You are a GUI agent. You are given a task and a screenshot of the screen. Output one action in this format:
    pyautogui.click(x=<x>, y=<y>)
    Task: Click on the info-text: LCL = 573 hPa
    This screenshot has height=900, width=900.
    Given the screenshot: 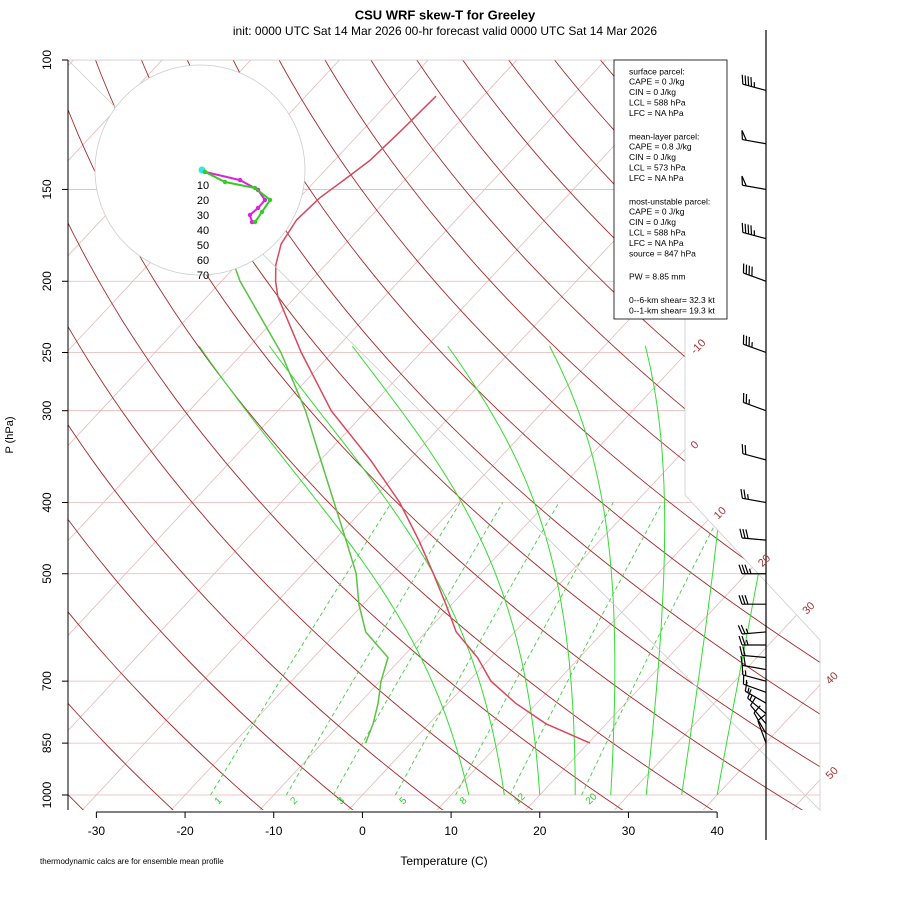 What is the action you would take?
    pyautogui.click(x=657, y=167)
    